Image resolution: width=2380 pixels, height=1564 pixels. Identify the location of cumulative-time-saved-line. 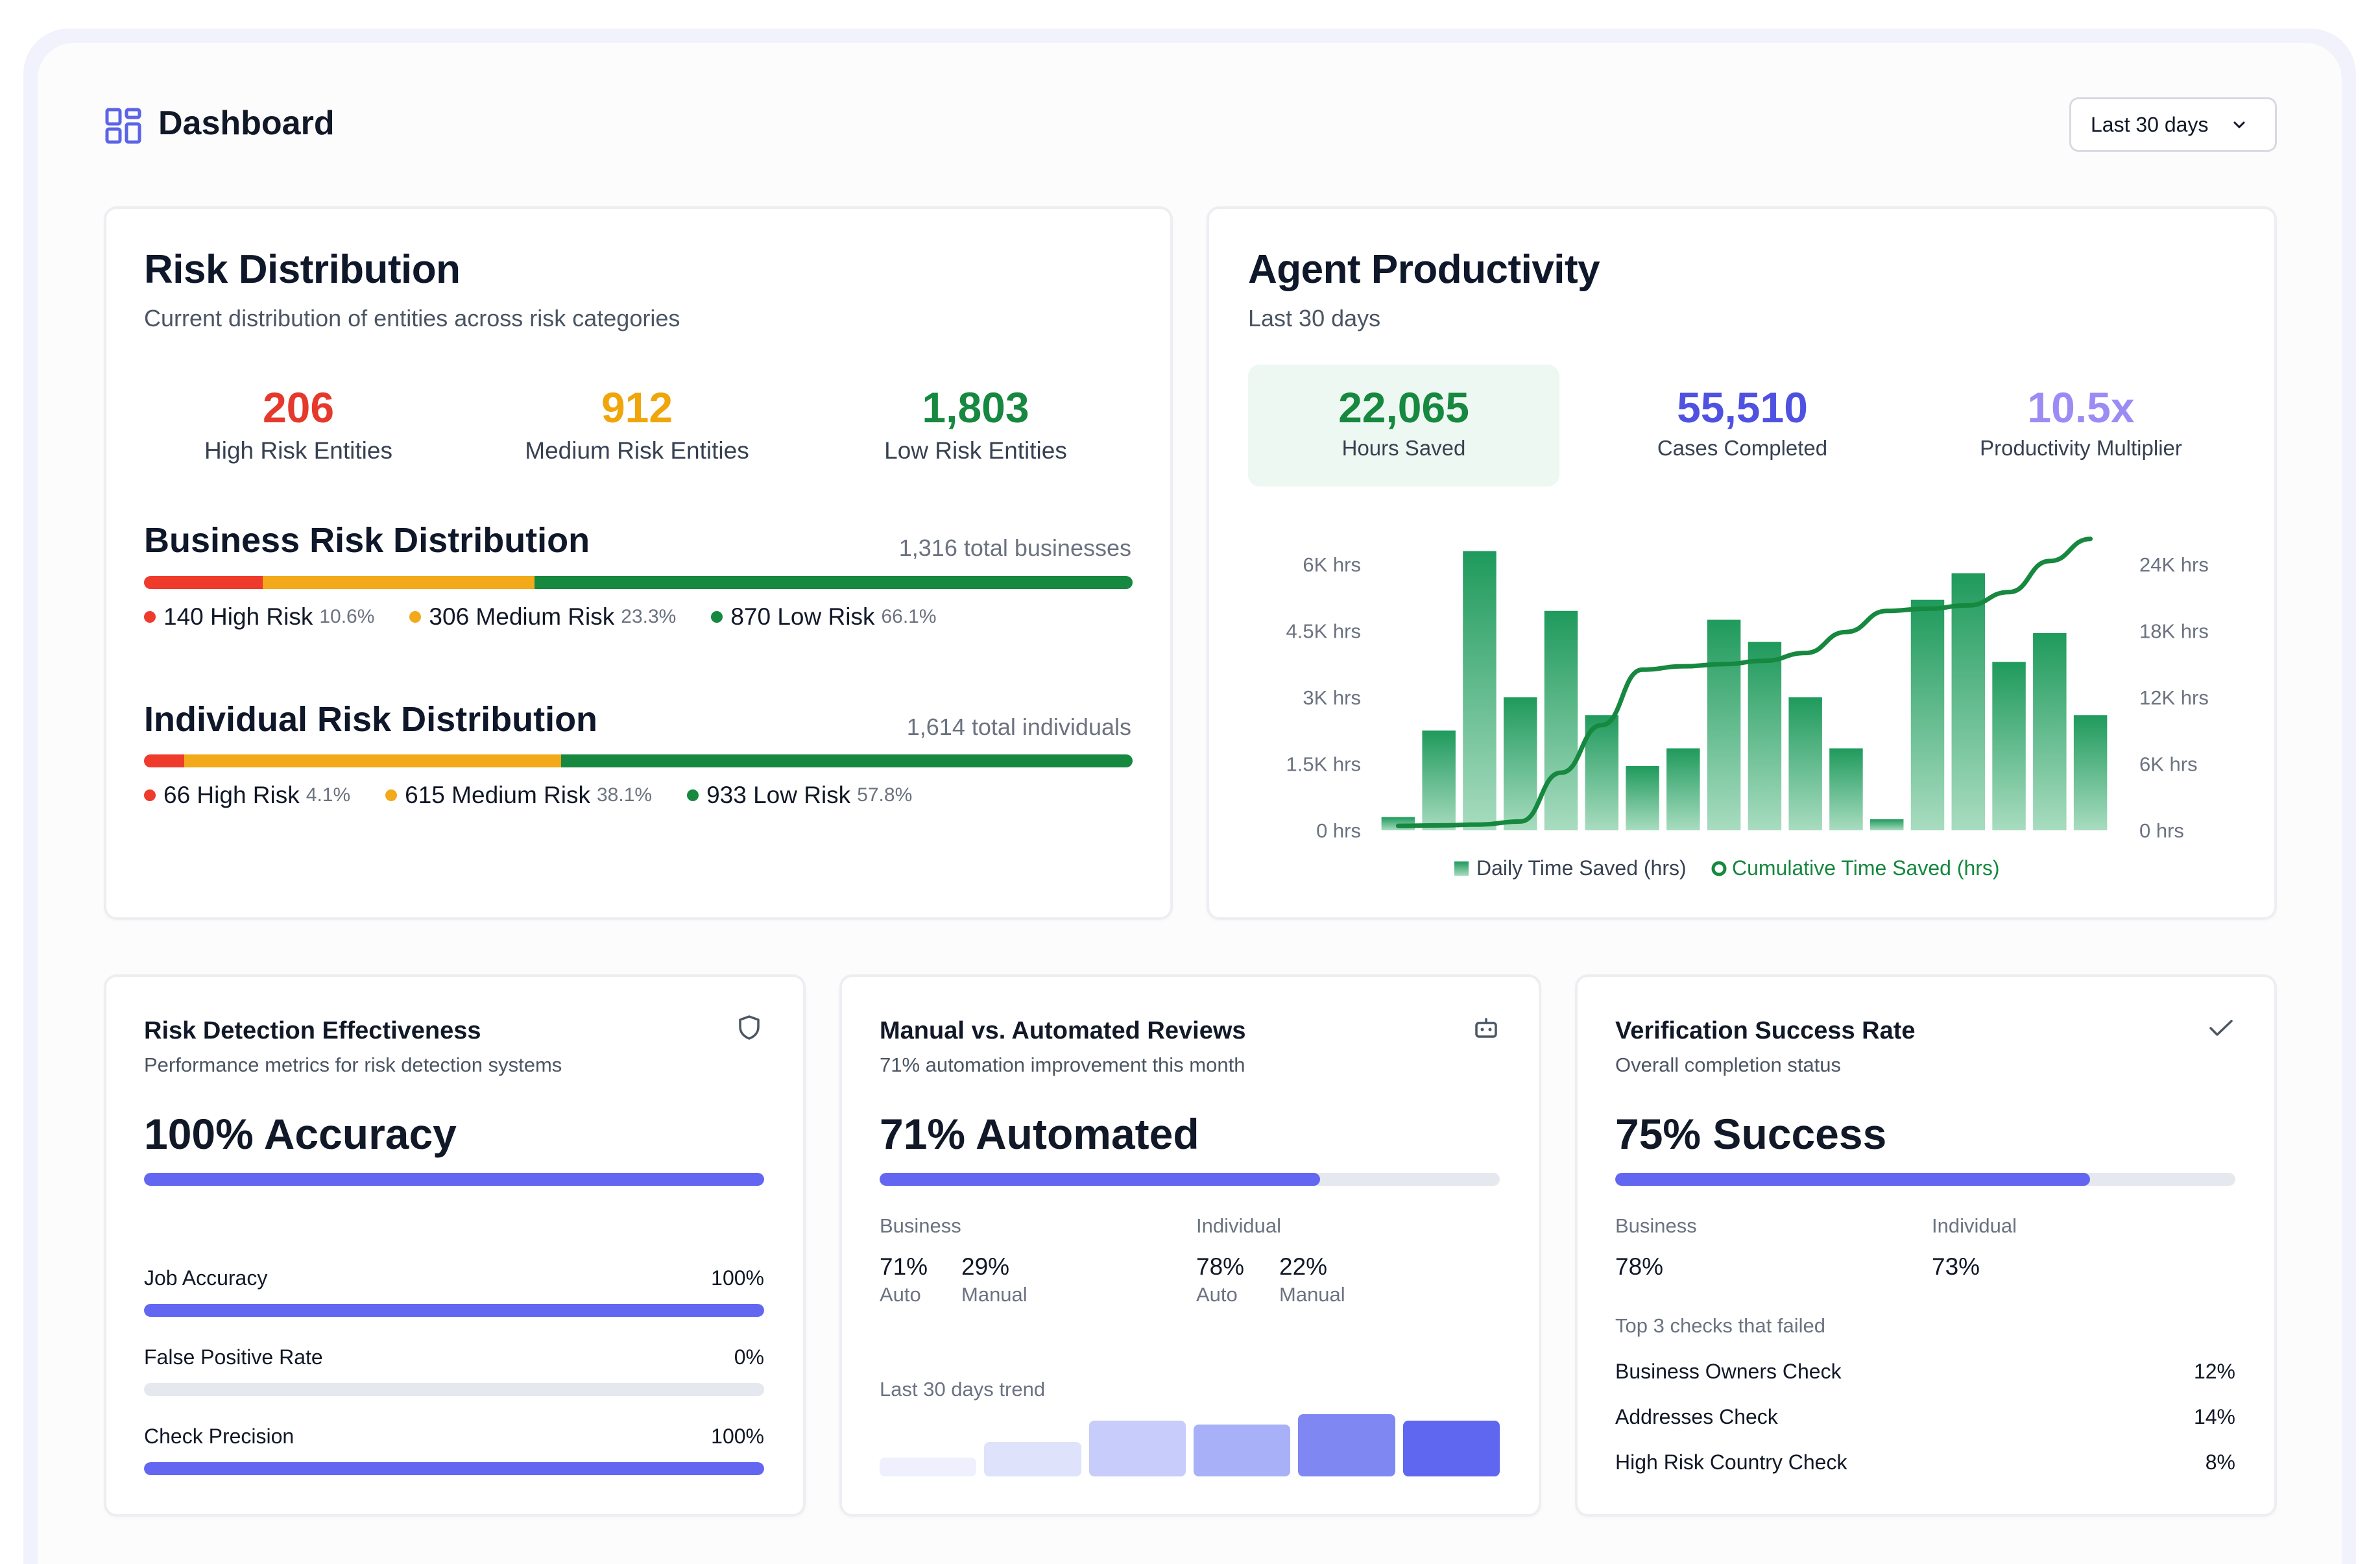
(1744, 682).